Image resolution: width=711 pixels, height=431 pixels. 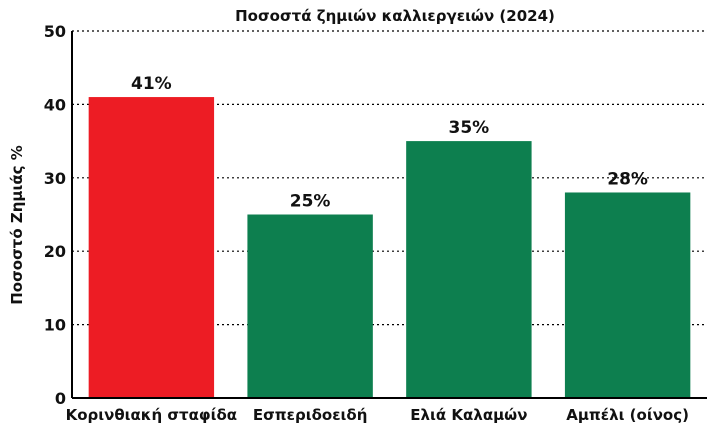 What do you see at coordinates (55, 251) in the screenshot?
I see `y-tick-label: 20` at bounding box center [55, 251].